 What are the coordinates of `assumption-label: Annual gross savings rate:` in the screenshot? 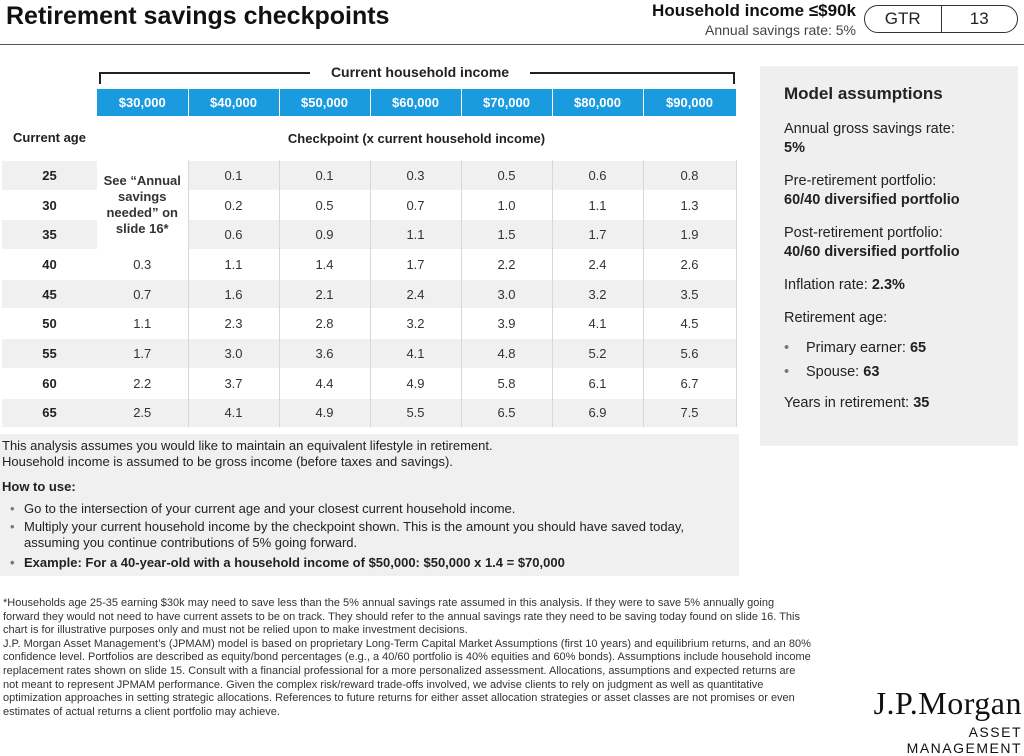 It's located at (869, 129).